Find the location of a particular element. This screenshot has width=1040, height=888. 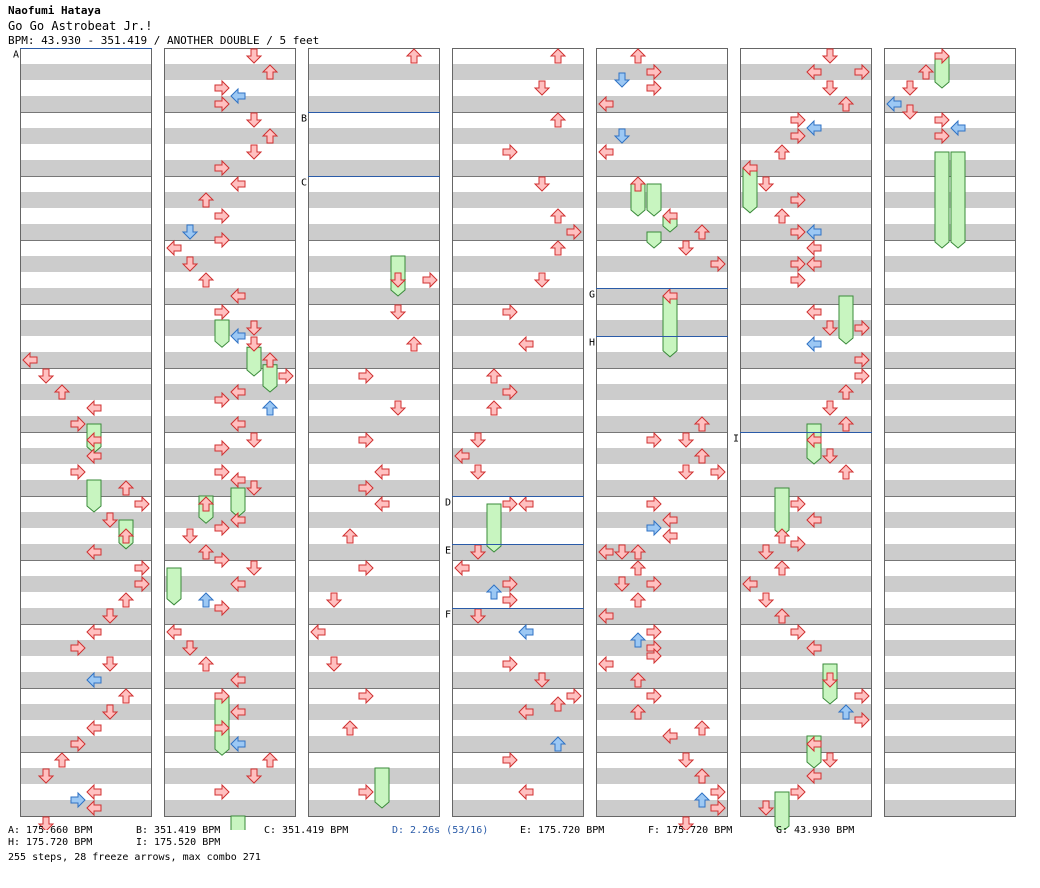

bpm-change-label: H is located at coordinates (592, 343).